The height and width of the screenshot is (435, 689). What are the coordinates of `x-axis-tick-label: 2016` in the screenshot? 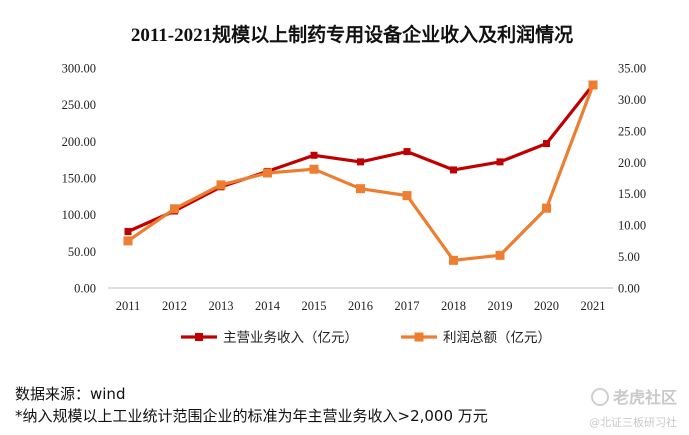 It's located at (360, 306).